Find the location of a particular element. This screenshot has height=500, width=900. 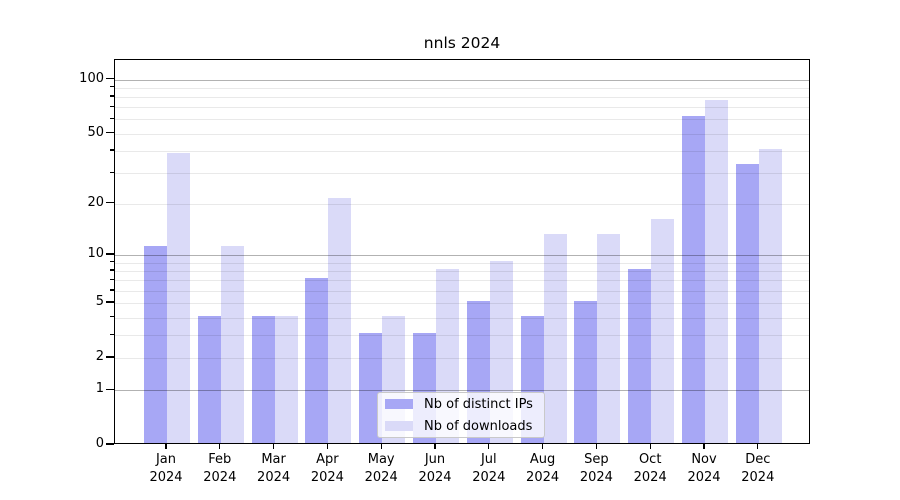

legend-item: Nb of downloads is located at coordinates (461, 426).